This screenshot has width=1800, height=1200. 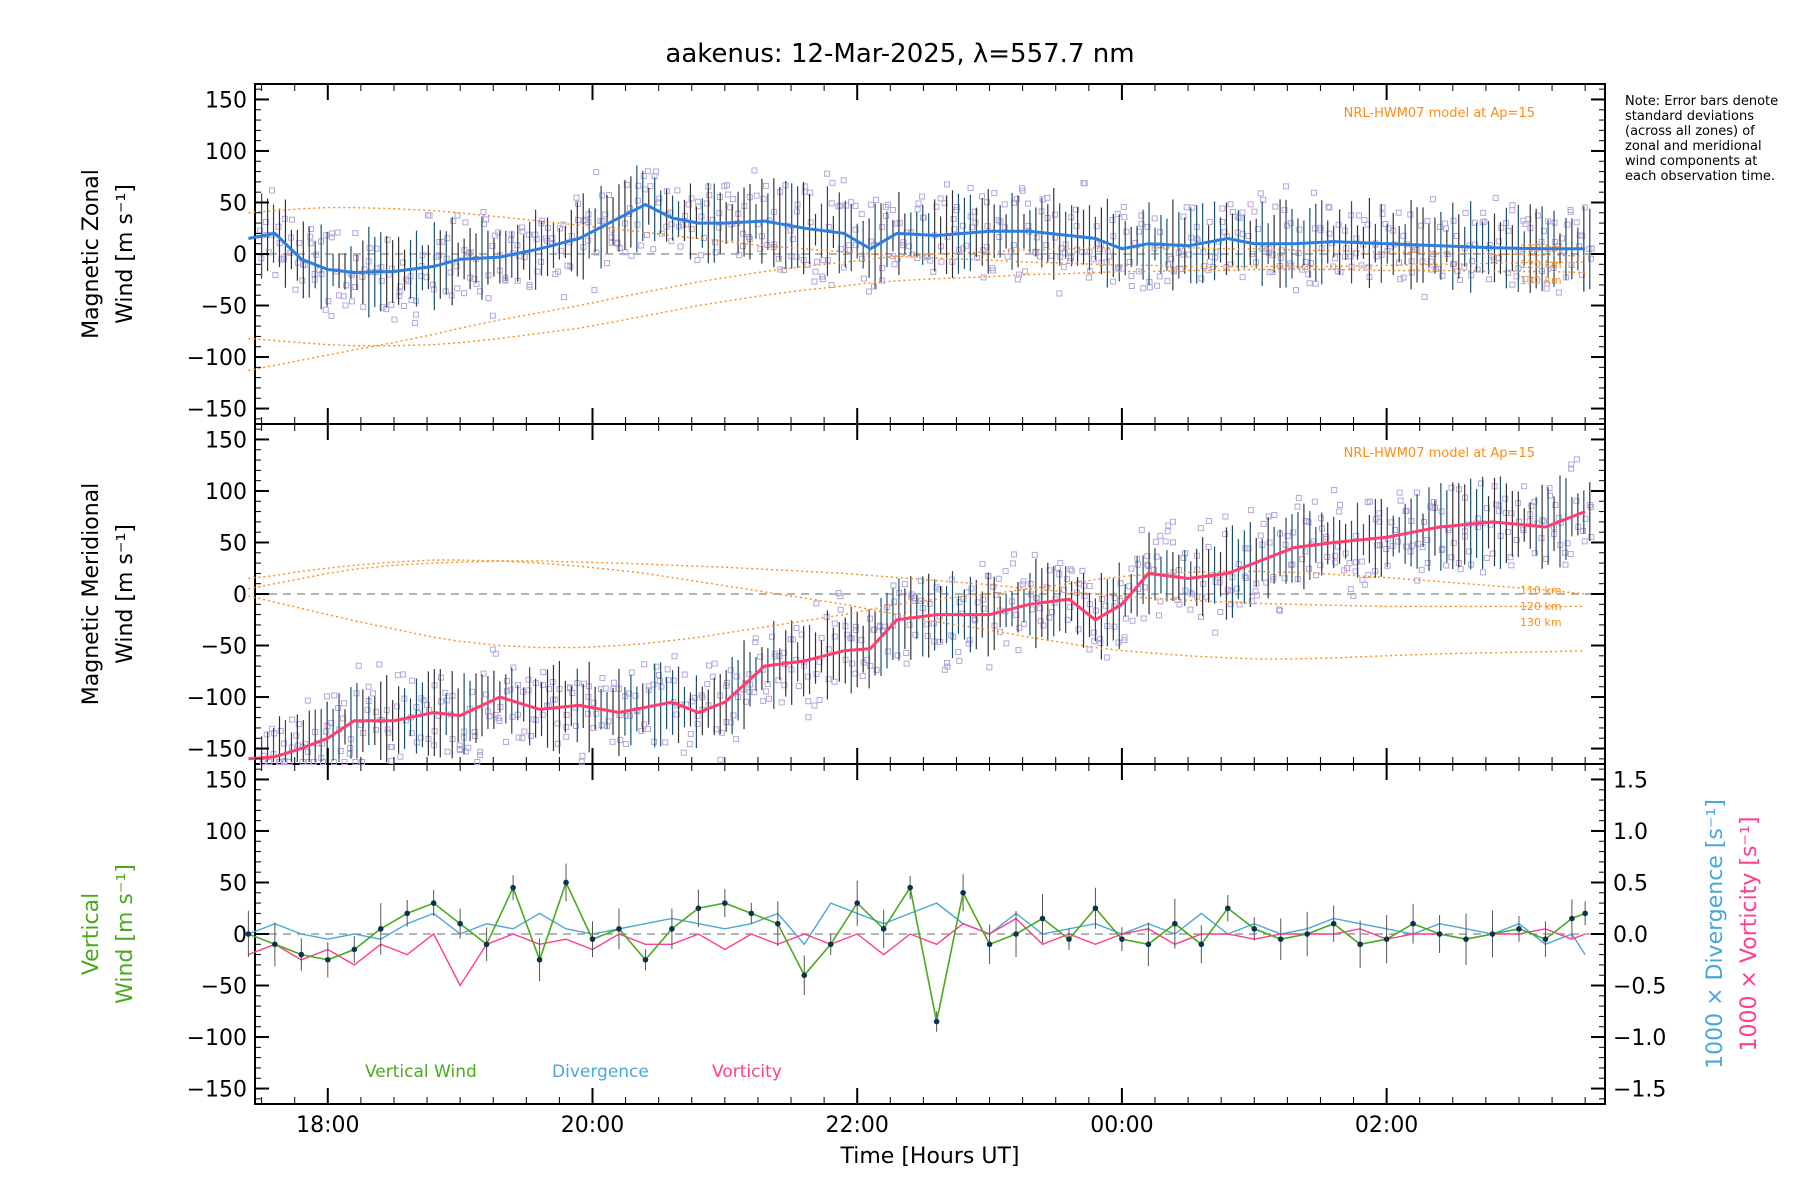 I want to click on y2-tick-label: 0.0, so click(x=1630, y=935).